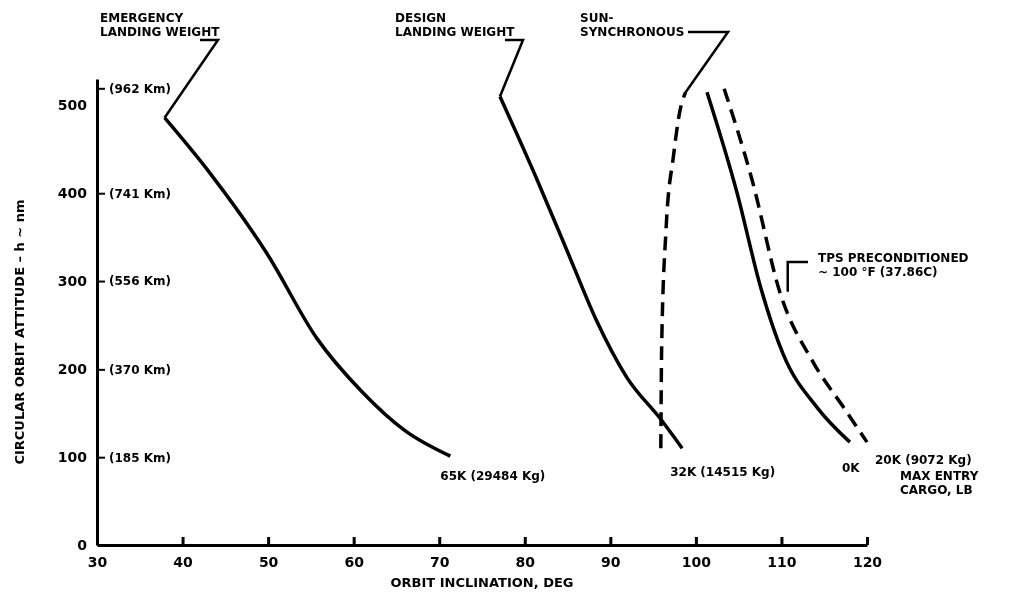 The image size is (1019, 593). What do you see at coordinates (72, 457) in the screenshot?
I see `y-tick-label: 100` at bounding box center [72, 457].